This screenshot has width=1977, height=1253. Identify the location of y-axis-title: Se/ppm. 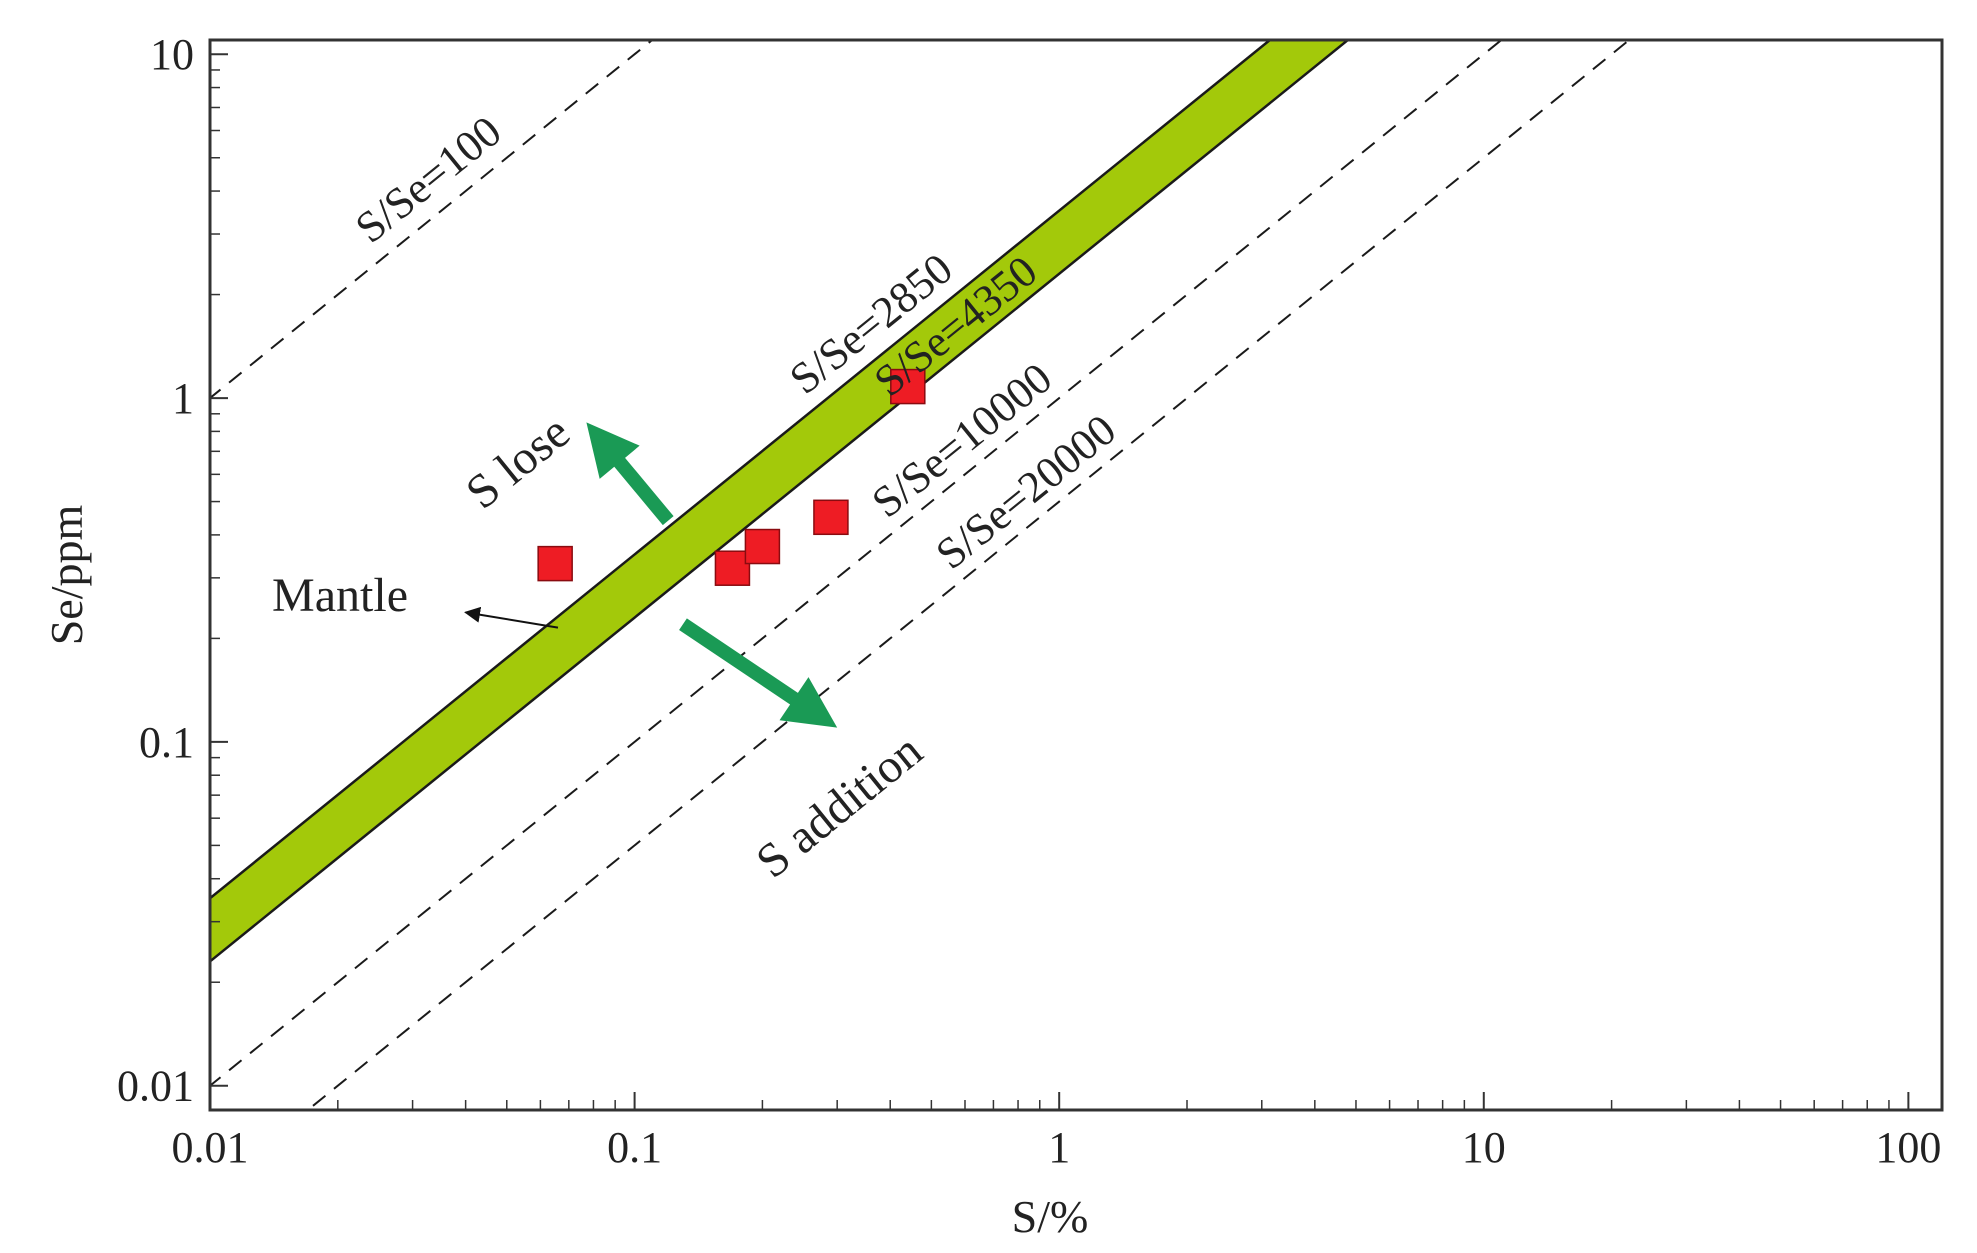
(66, 575).